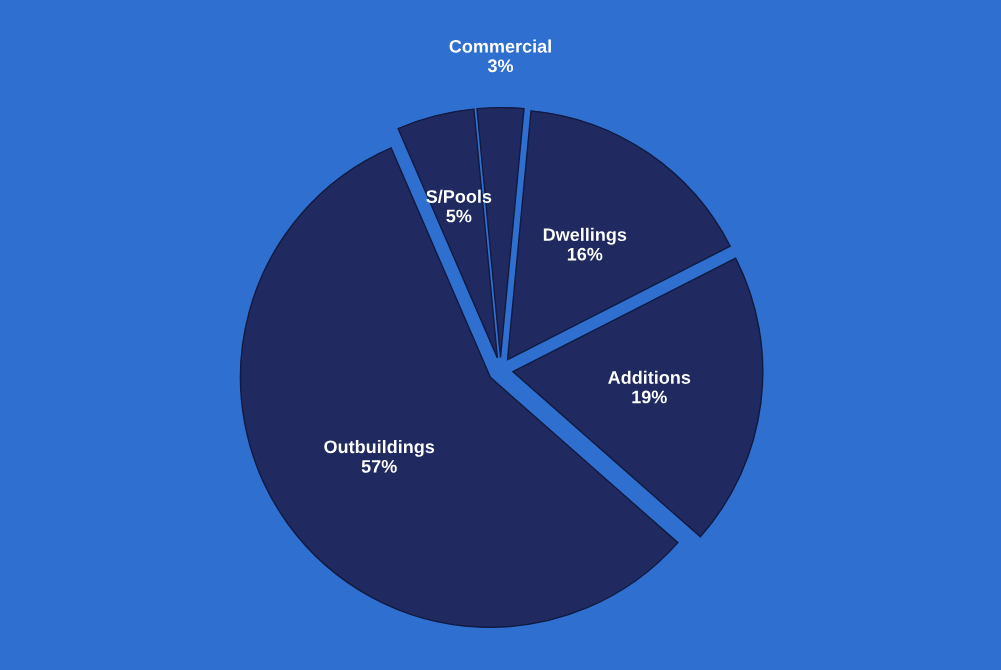 The width and height of the screenshot is (1001, 670). What do you see at coordinates (585, 236) in the screenshot?
I see `slice-label: Dwellings` at bounding box center [585, 236].